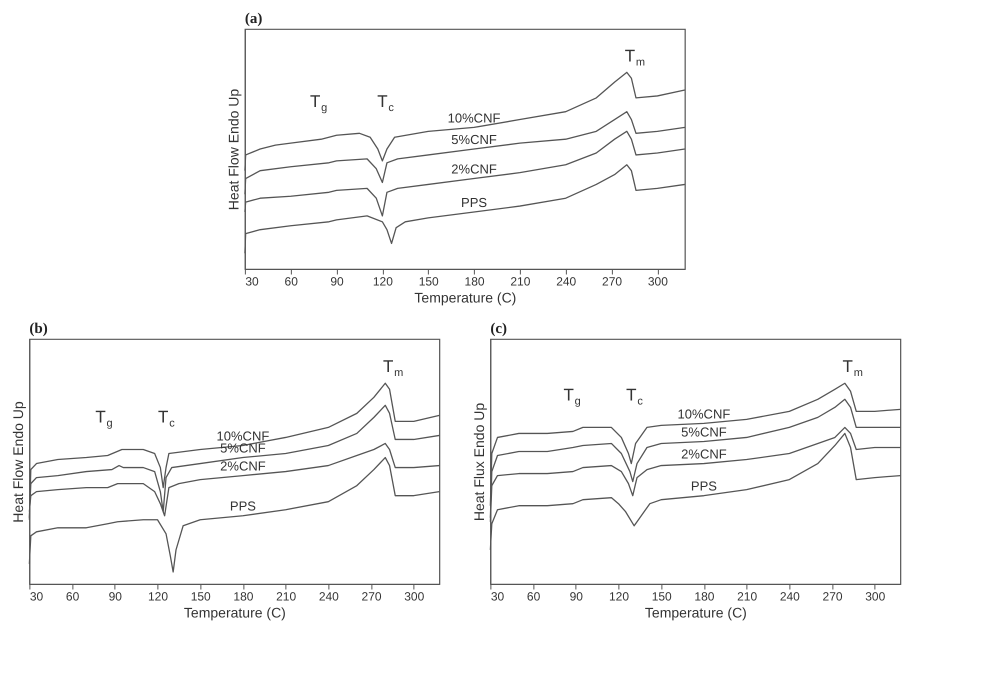 Image resolution: width=999 pixels, height=680 pixels. What do you see at coordinates (499, 329) in the screenshot?
I see `chart-title: (c)` at bounding box center [499, 329].